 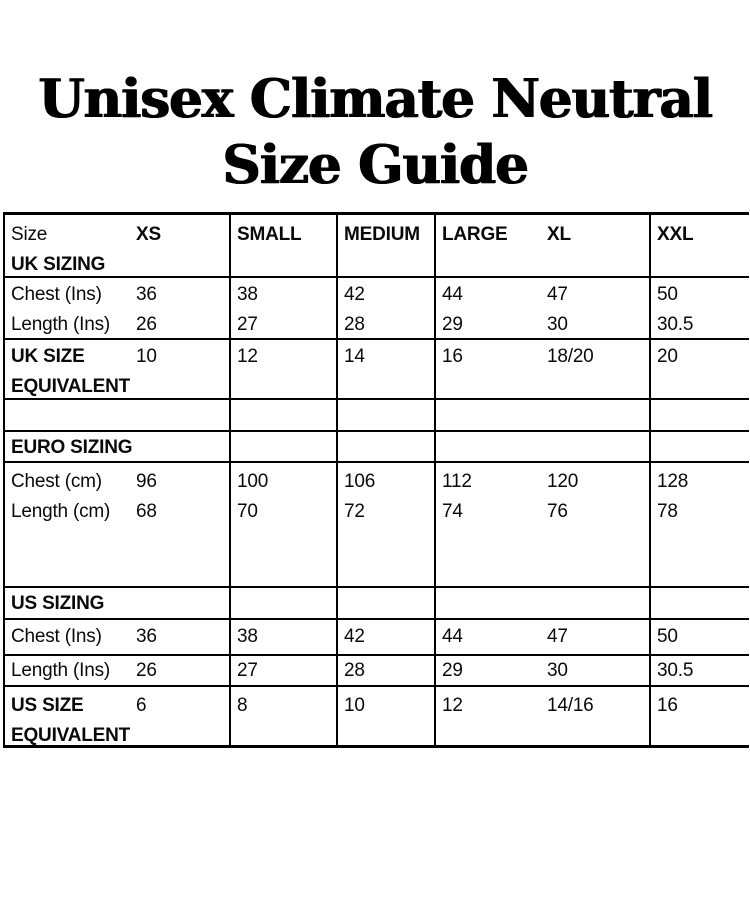 What do you see at coordinates (699, 716) in the screenshot?
I see `us-equivalent-xxl-cell: 16` at bounding box center [699, 716].